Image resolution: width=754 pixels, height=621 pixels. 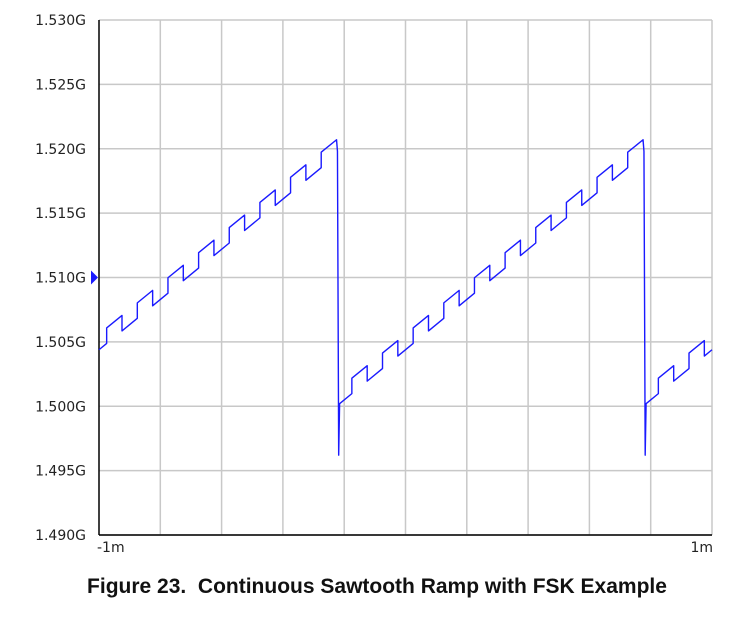 I want to click on y-tick-label: 1.510G, so click(x=60, y=279).